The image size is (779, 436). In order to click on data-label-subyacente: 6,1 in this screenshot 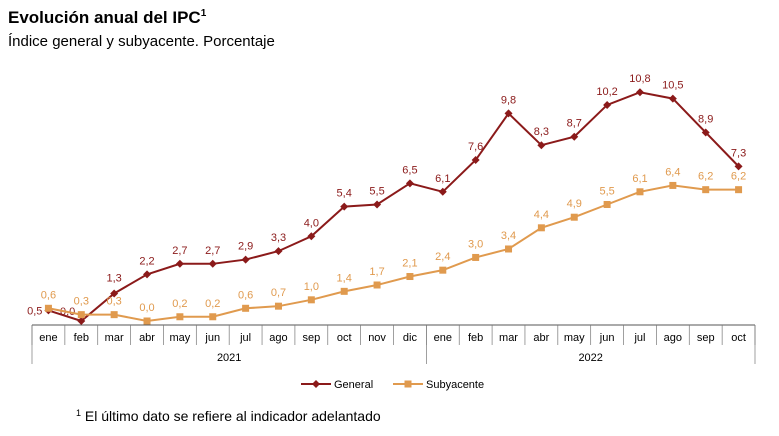, I will do `click(639, 179)`.